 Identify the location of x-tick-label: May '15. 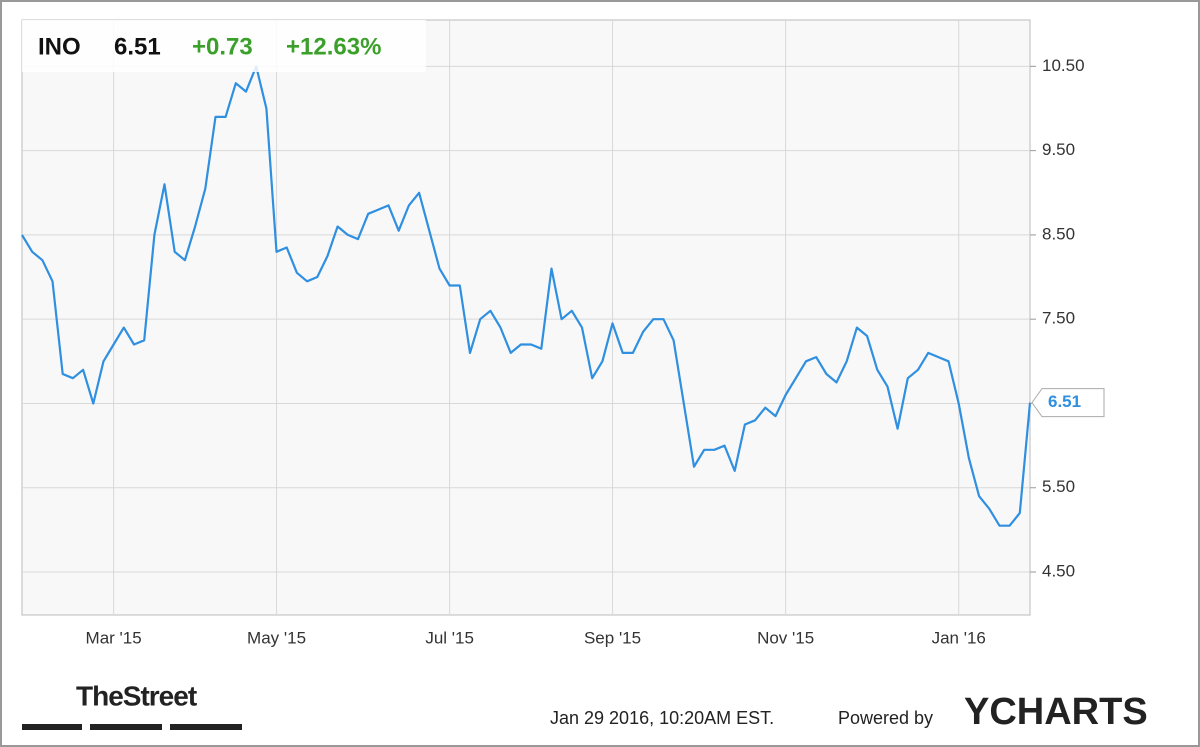
(276, 637).